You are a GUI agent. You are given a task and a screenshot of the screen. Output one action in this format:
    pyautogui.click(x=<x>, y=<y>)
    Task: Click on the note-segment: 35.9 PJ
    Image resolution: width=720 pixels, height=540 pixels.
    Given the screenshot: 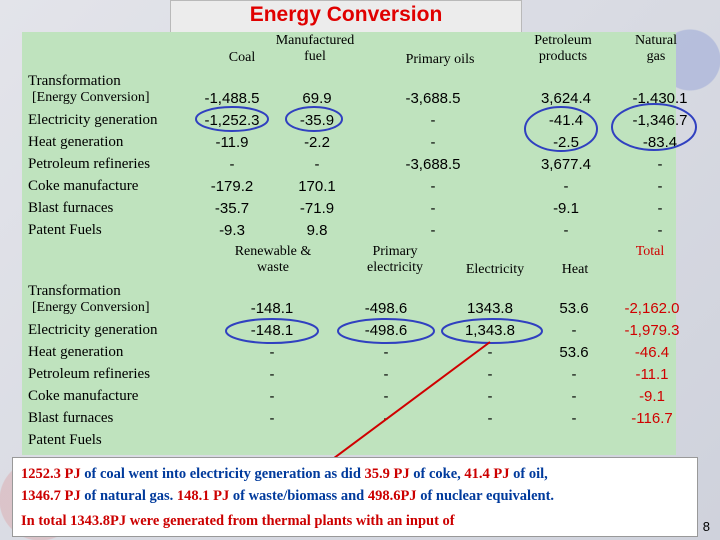 What is the action you would take?
    pyautogui.click(x=387, y=474)
    